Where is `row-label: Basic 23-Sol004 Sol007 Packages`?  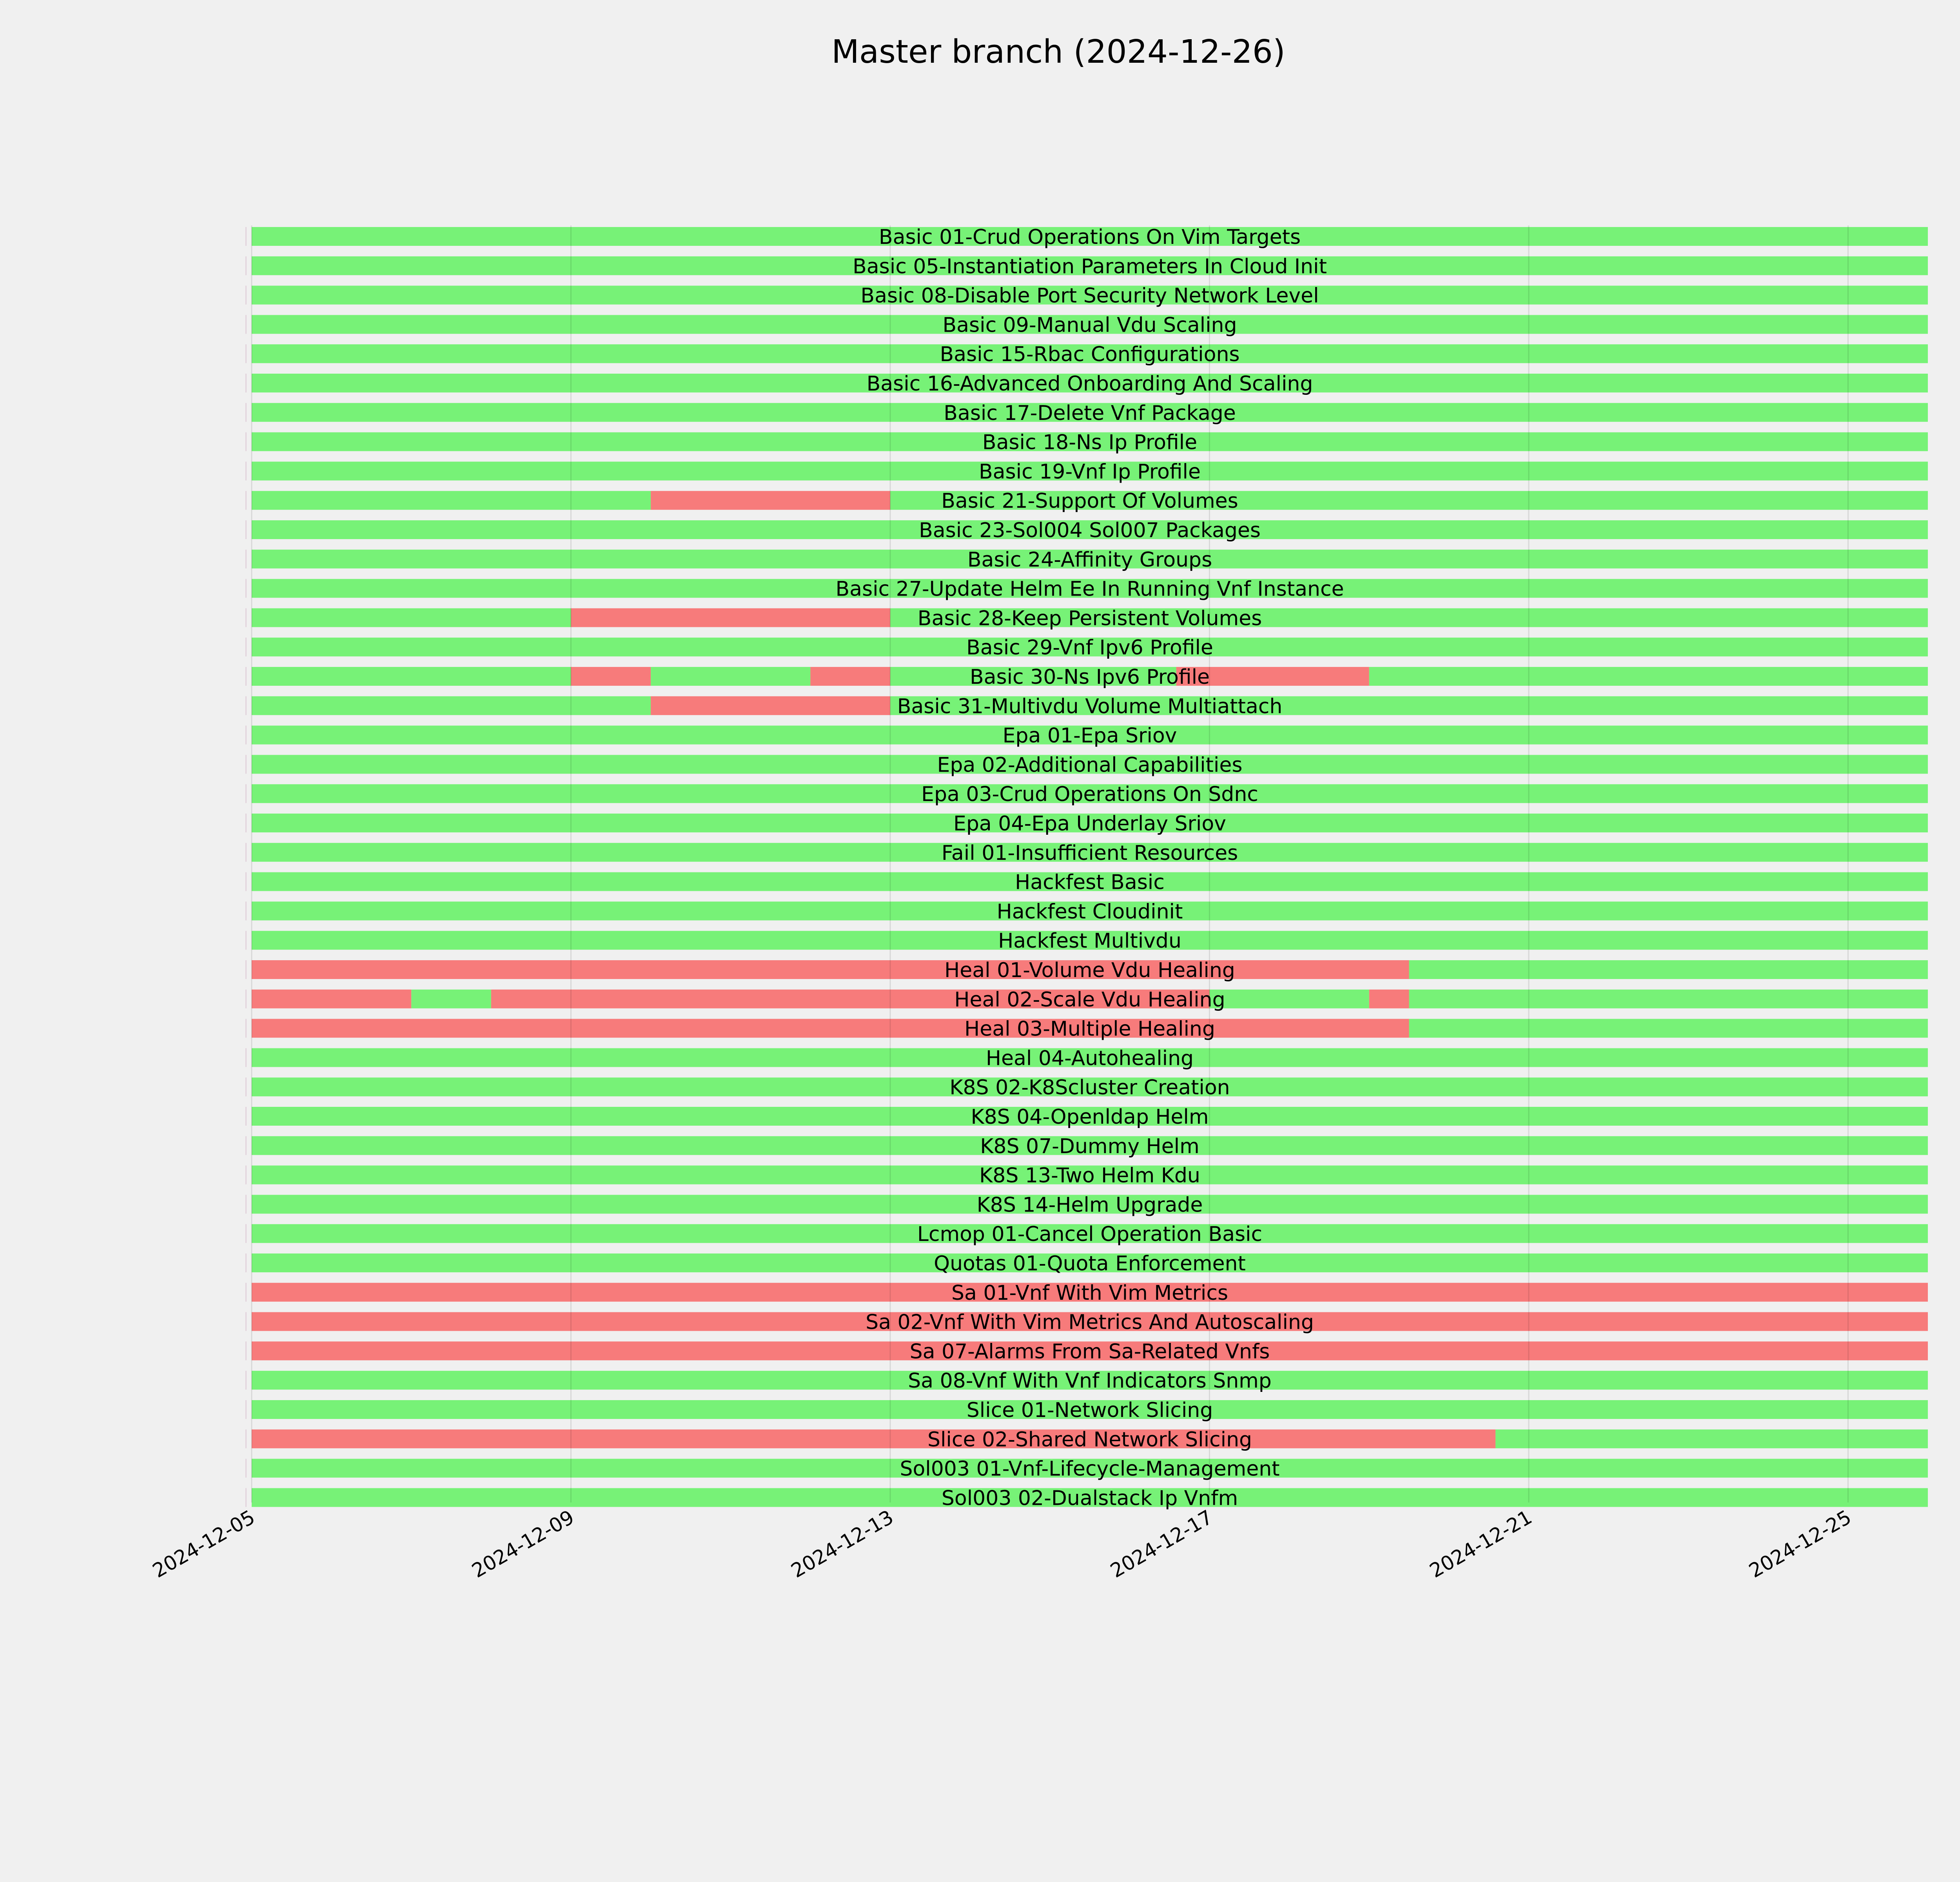
row-label: Basic 23-Sol004 Sol007 Packages is located at coordinates (1090, 530).